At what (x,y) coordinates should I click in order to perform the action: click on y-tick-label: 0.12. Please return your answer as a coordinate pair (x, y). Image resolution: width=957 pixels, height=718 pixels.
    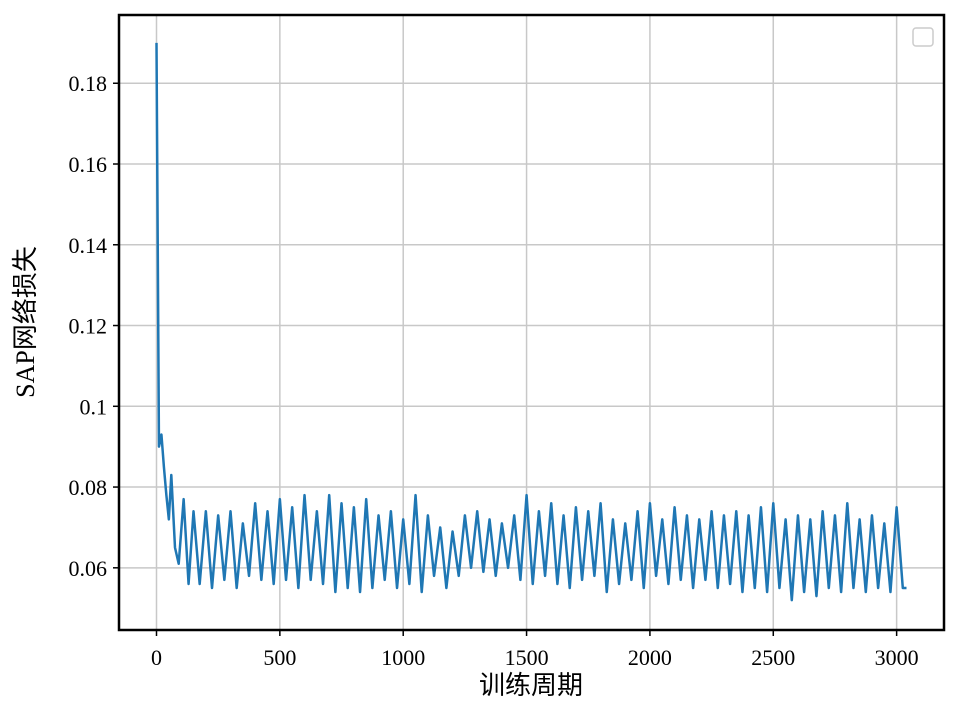
    Looking at the image, I should click on (88, 326).